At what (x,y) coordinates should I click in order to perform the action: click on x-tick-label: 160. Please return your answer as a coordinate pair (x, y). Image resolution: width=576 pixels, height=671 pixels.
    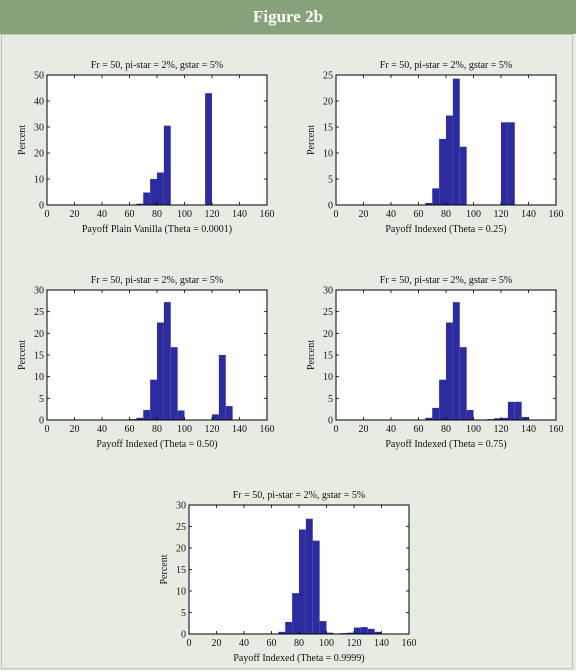
    Looking at the image, I should click on (556, 429).